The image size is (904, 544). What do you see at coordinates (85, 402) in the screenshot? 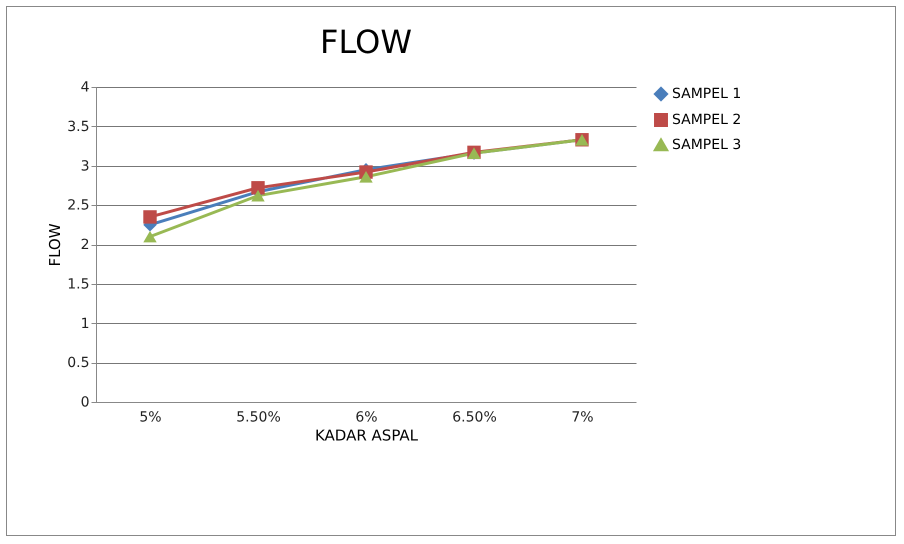
I see `y-tick-label: 0` at bounding box center [85, 402].